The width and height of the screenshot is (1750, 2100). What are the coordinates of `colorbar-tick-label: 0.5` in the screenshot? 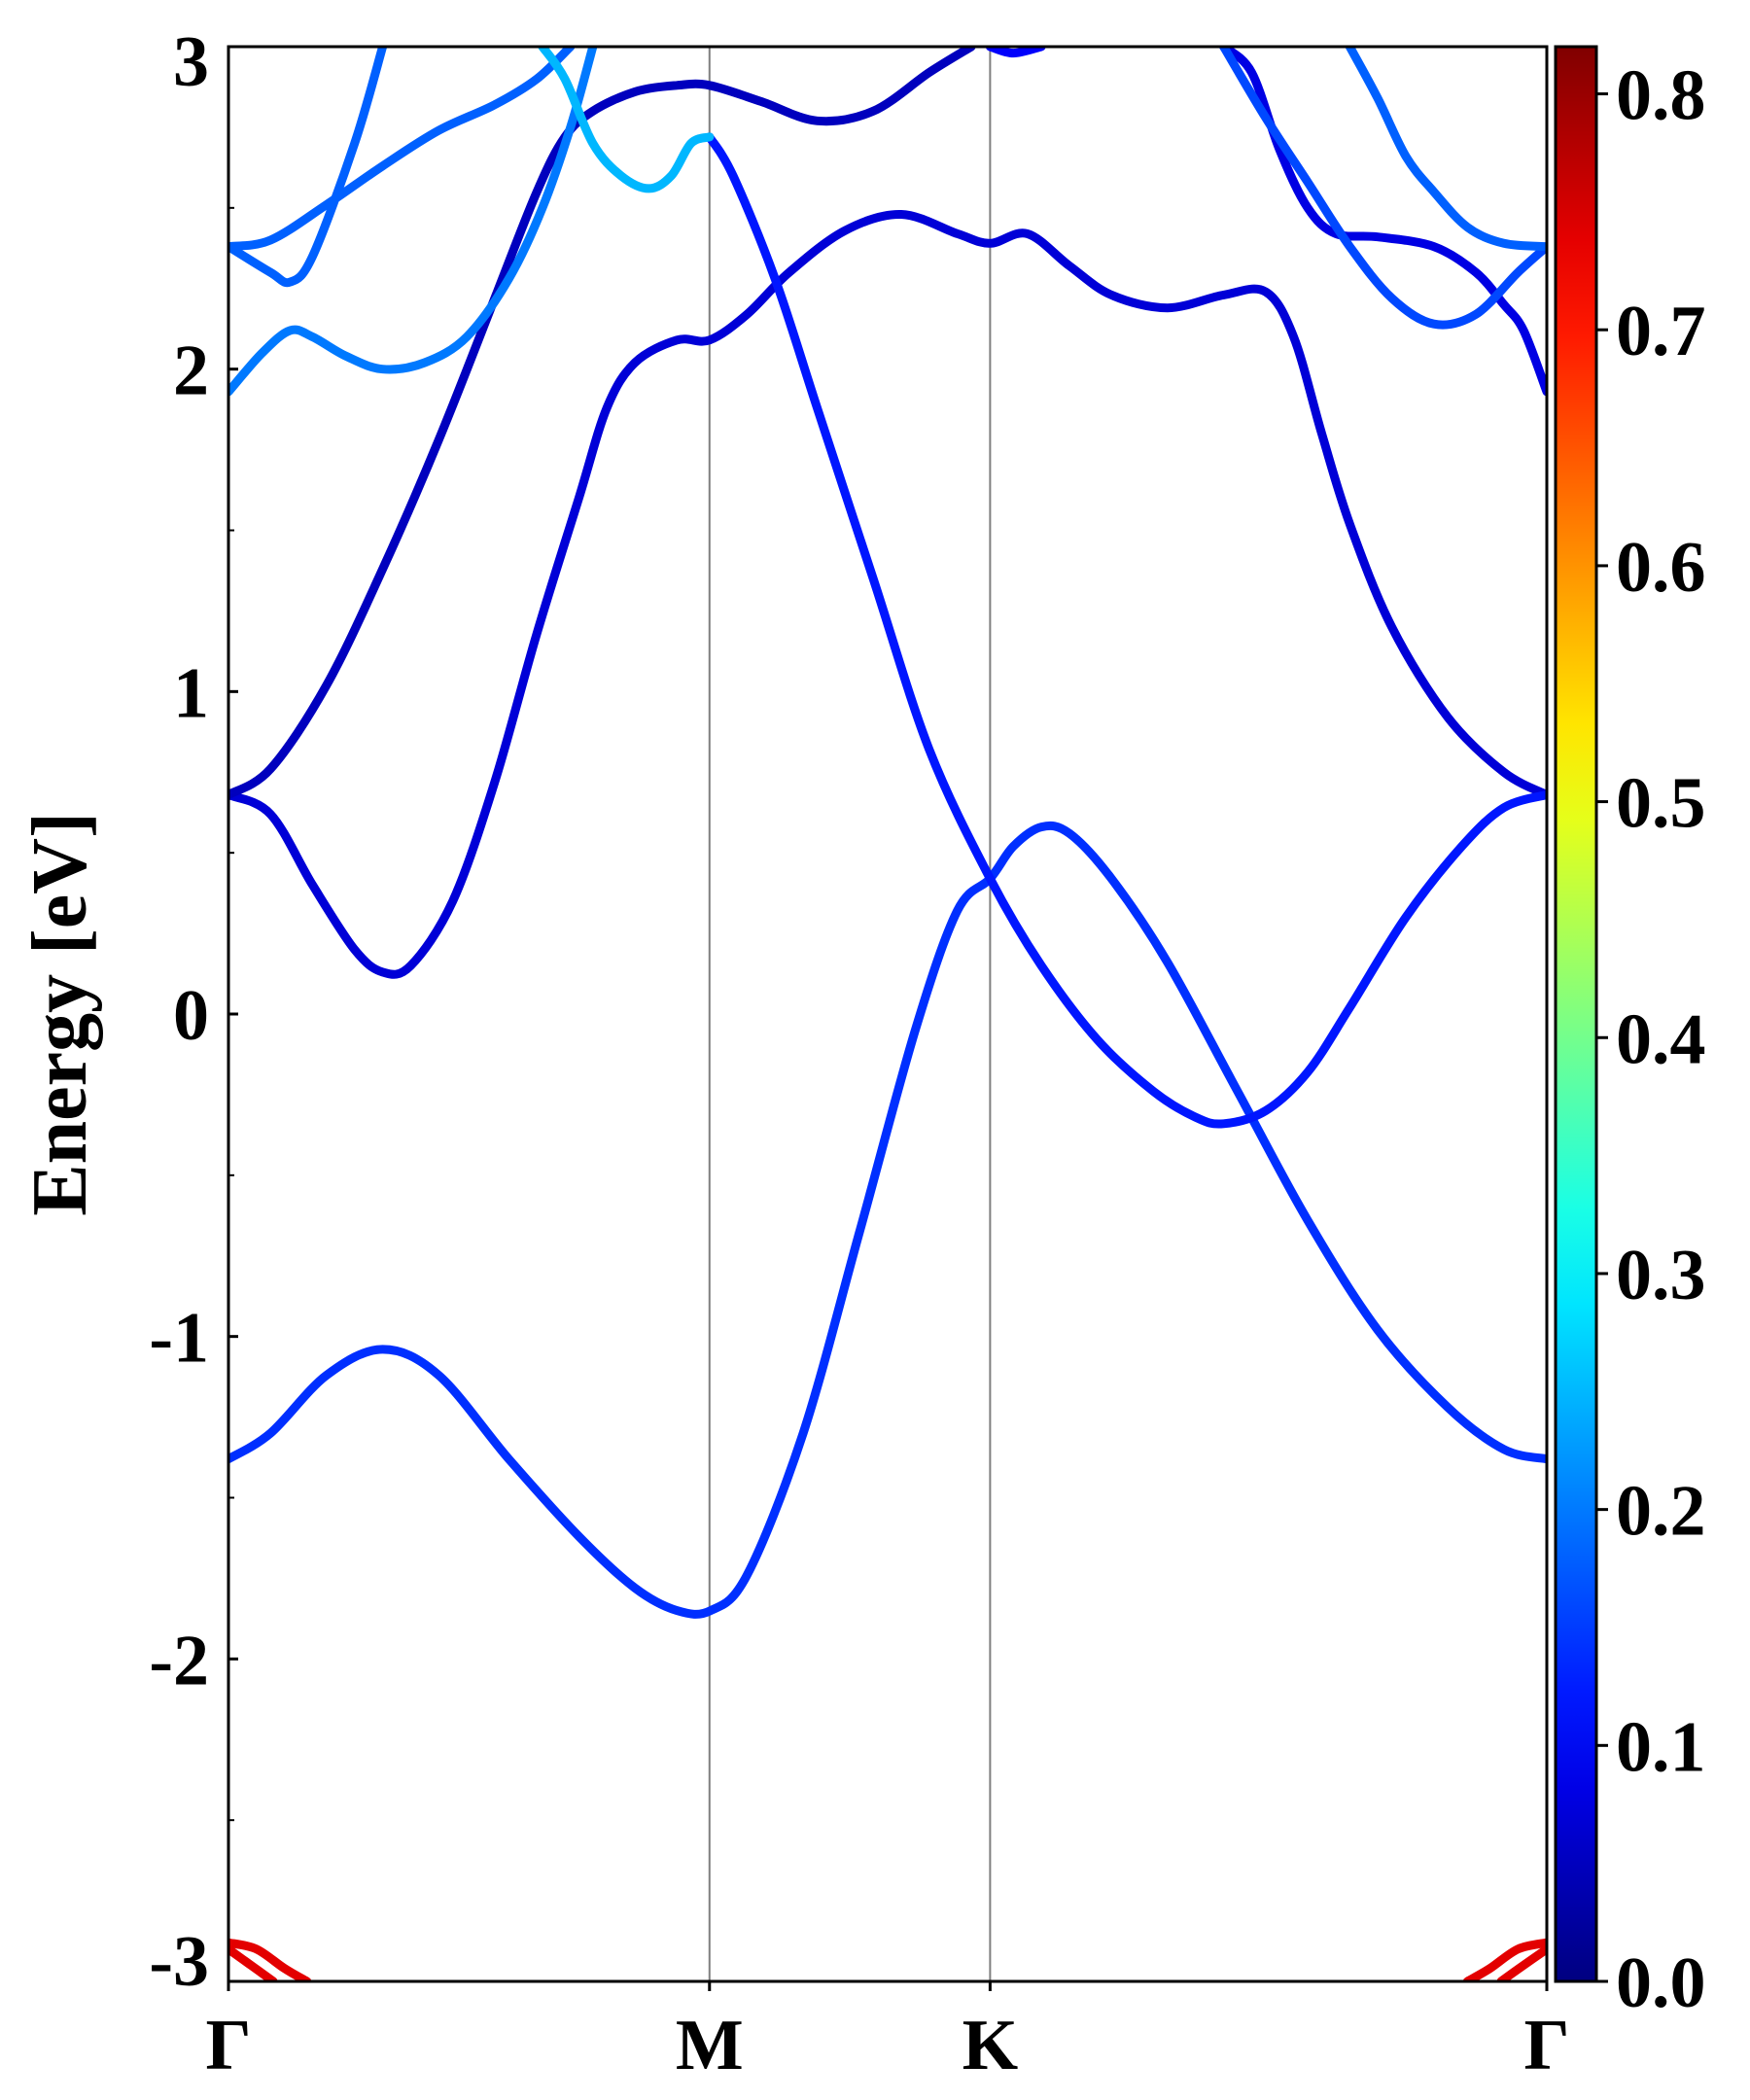 It's located at (1661, 804).